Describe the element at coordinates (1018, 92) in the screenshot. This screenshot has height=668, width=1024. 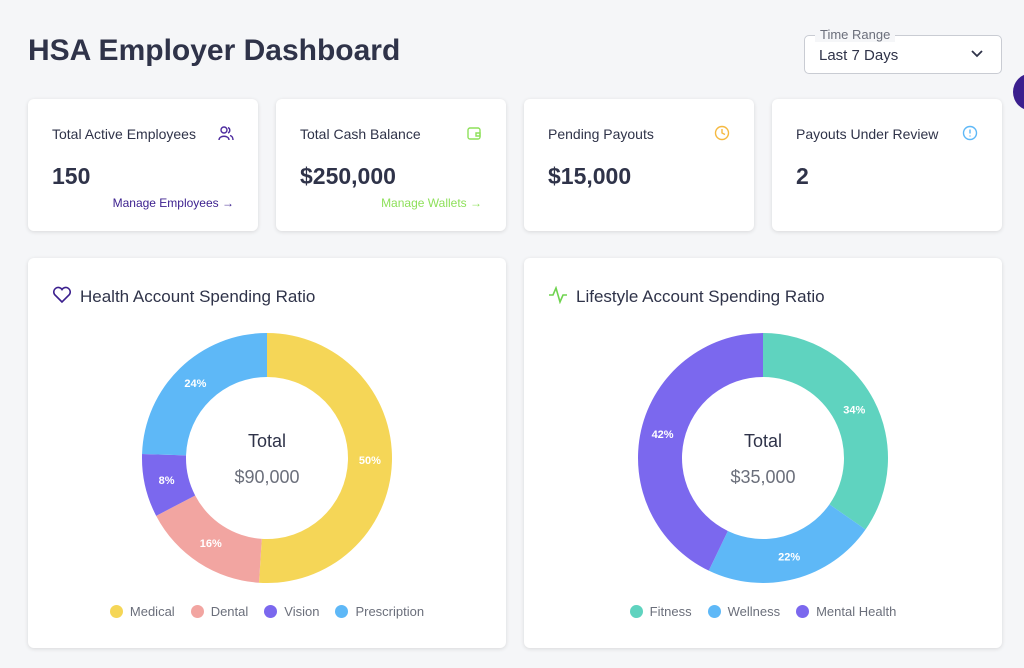
I see `floating-button` at that location.